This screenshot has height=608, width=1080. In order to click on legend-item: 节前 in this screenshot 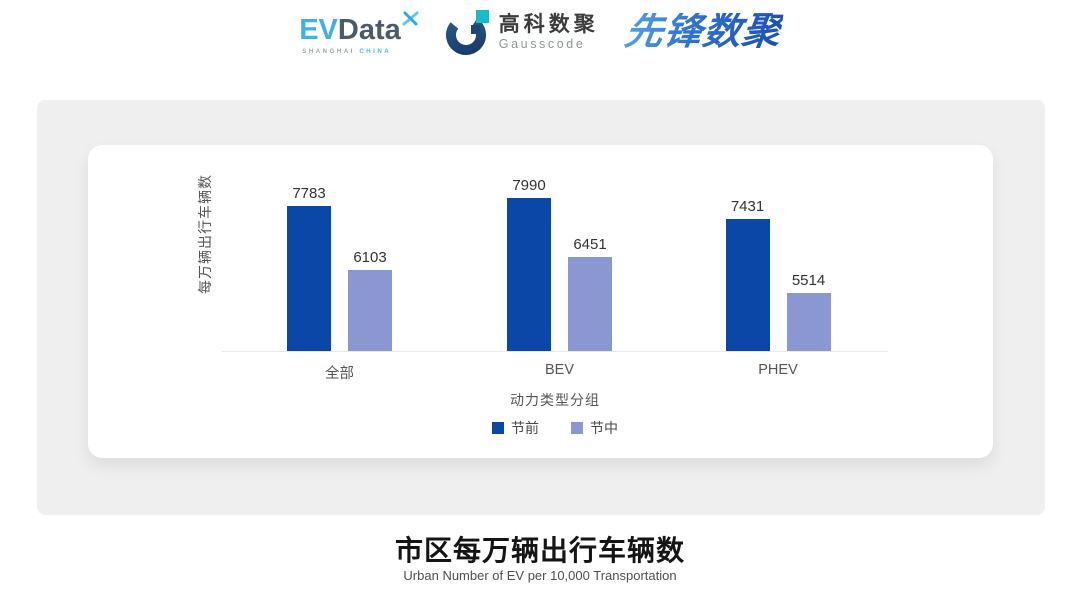, I will do `click(515, 428)`.